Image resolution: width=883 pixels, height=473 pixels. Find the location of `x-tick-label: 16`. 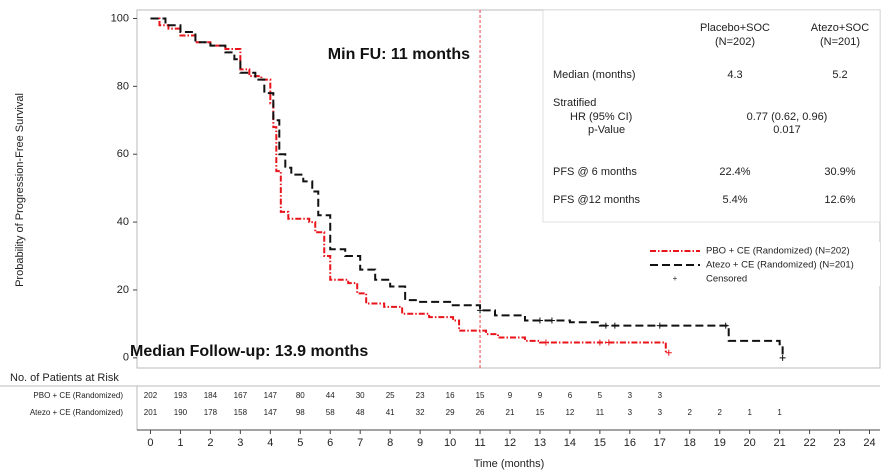

x-tick-label: 16 is located at coordinates (630, 443).